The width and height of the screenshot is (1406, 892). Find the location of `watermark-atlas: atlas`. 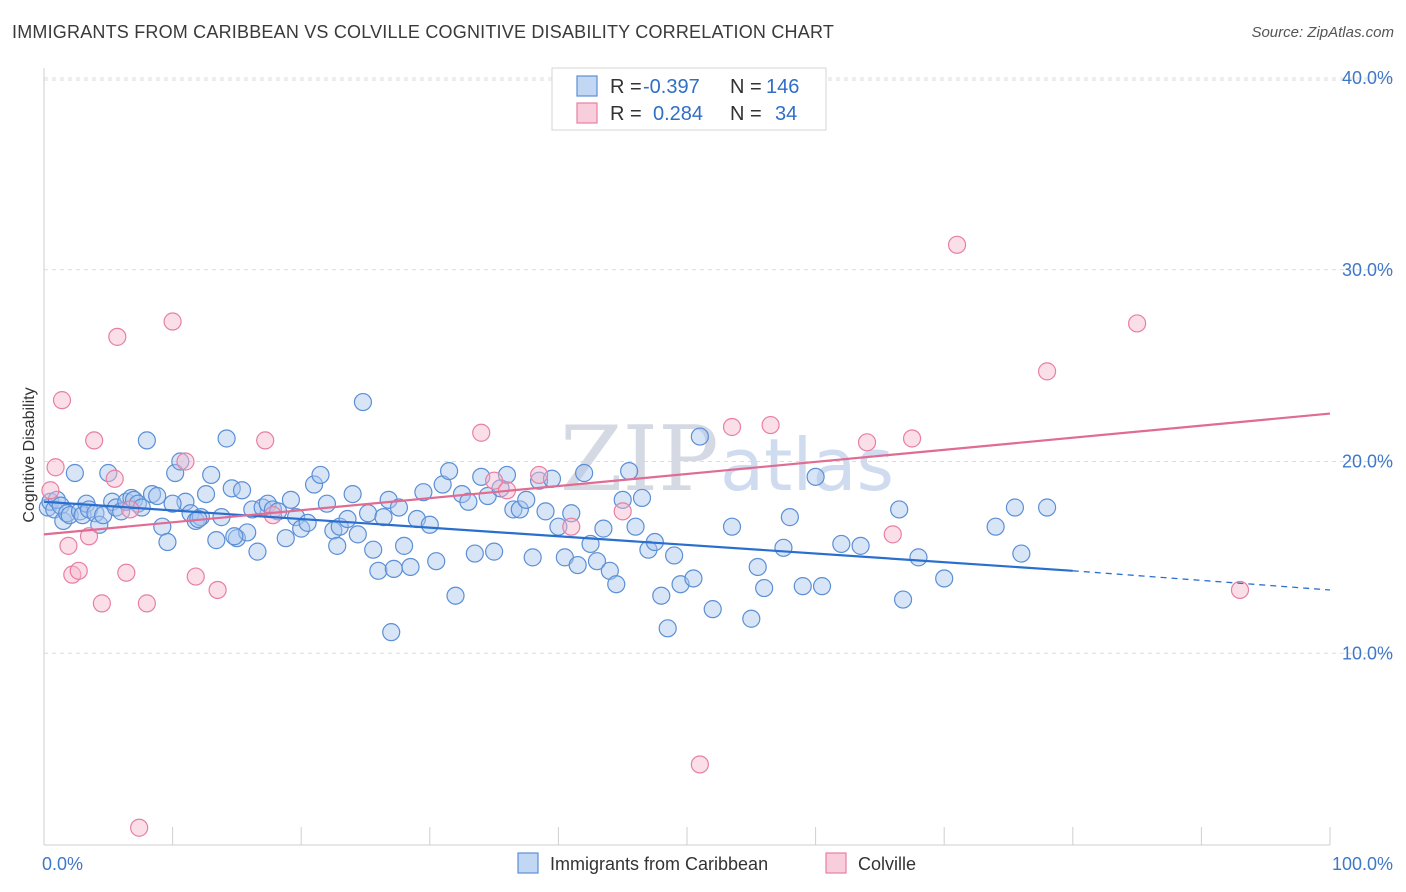

watermark-atlas: atlas is located at coordinates (807, 465).